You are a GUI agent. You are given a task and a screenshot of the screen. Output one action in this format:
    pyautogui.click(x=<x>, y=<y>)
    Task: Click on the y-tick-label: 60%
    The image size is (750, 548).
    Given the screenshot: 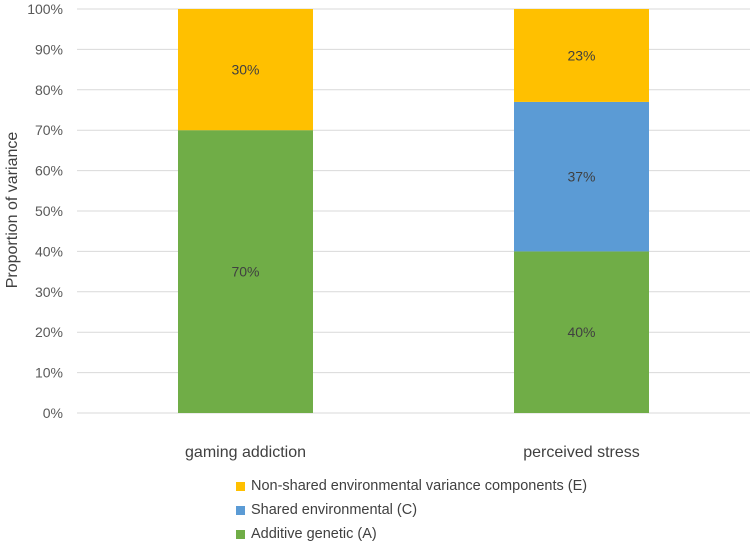 What is the action you would take?
    pyautogui.click(x=49, y=171)
    